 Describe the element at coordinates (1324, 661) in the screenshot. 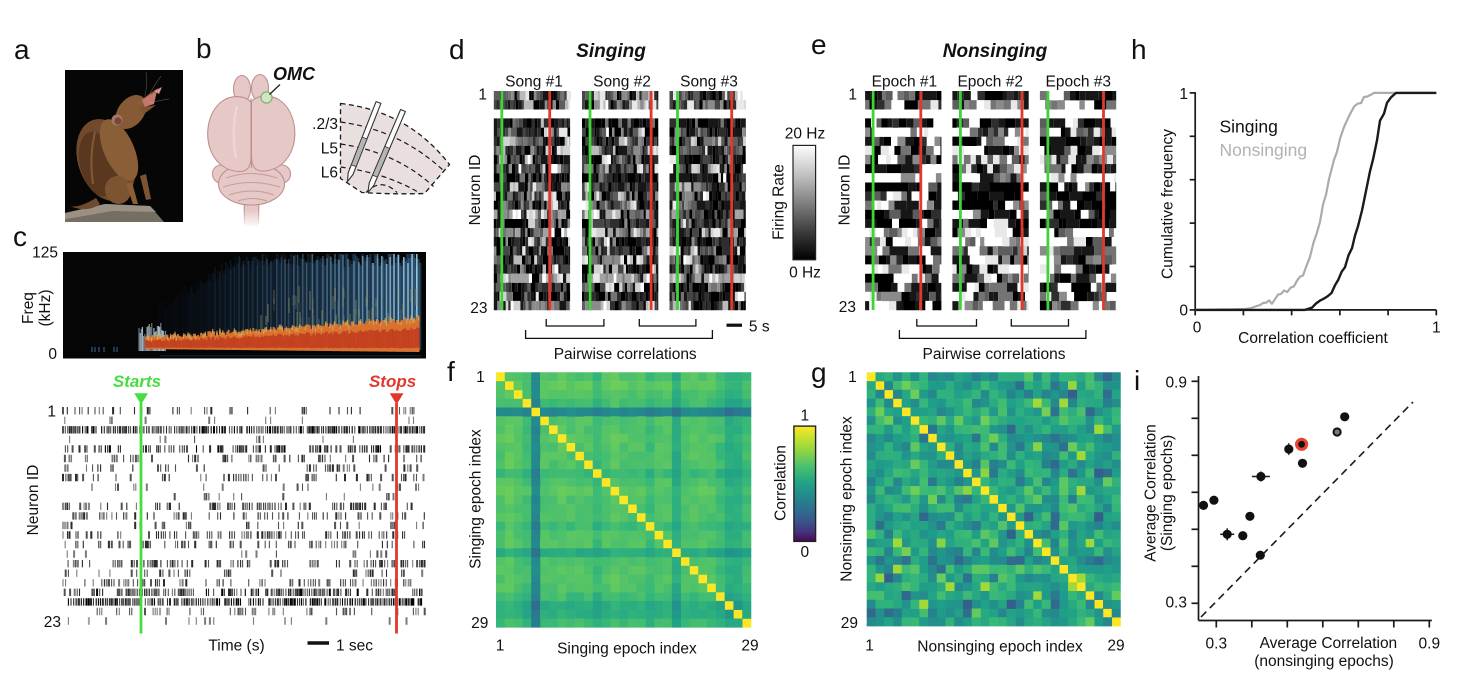

I see `svg-text: (nonsinging epochs)` at that location.